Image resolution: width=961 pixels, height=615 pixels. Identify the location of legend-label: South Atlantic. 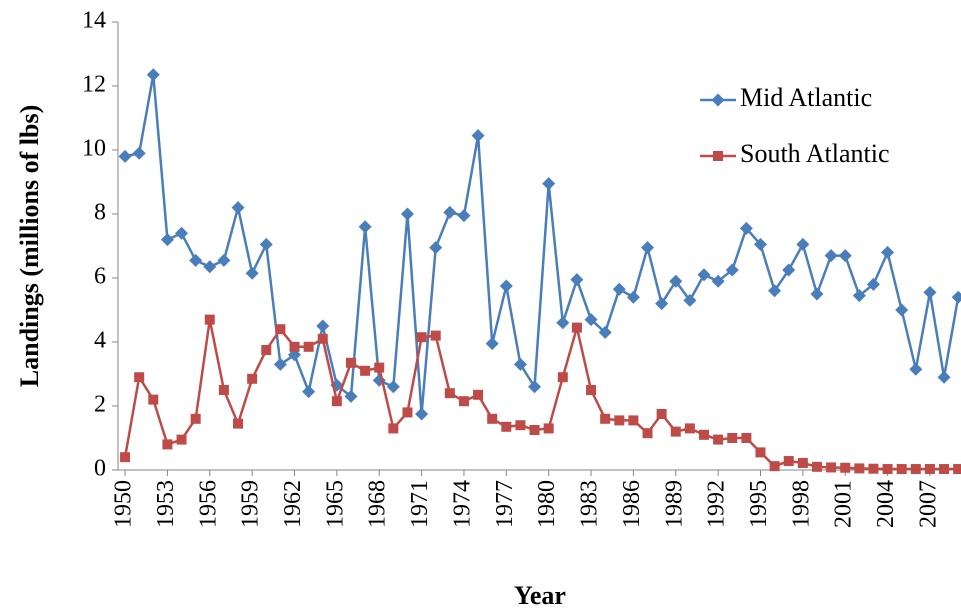
(815, 153).